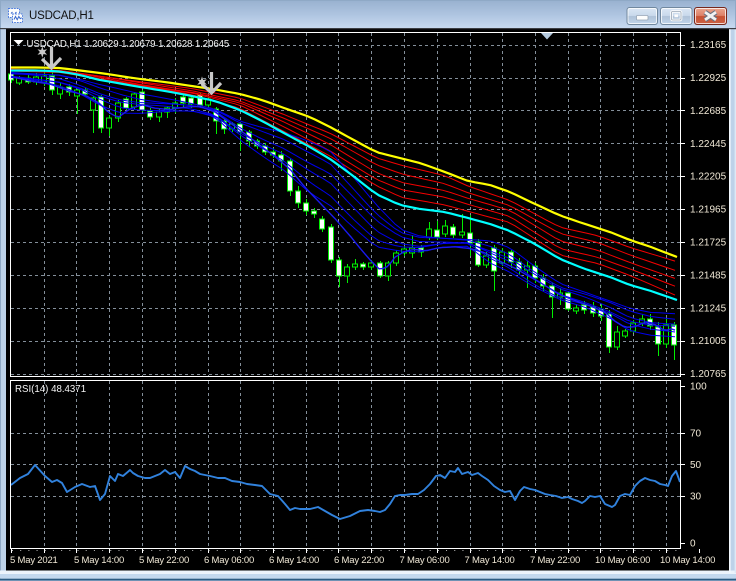 The image size is (736, 581). Describe the element at coordinates (708, 78) in the screenshot. I see `svg-text: 1.22925` at that location.